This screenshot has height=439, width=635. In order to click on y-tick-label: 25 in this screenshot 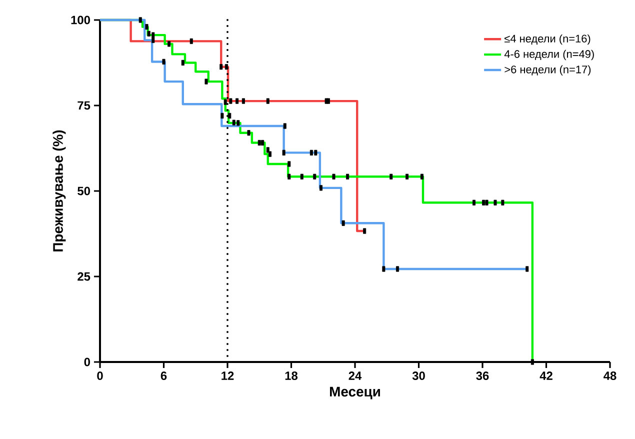, I will do `click(84, 276)`.